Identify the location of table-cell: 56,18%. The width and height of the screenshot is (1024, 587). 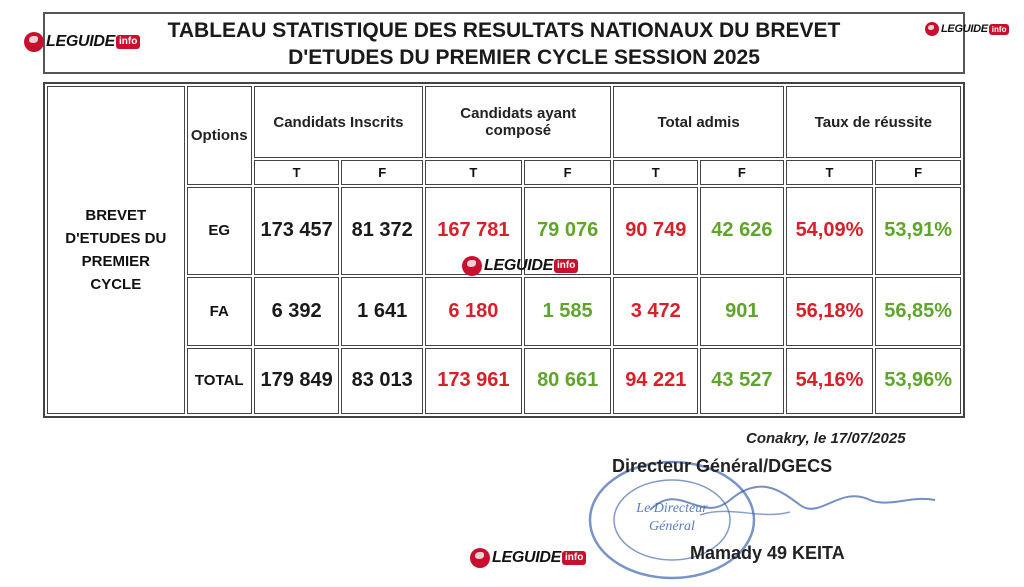
(829, 311).